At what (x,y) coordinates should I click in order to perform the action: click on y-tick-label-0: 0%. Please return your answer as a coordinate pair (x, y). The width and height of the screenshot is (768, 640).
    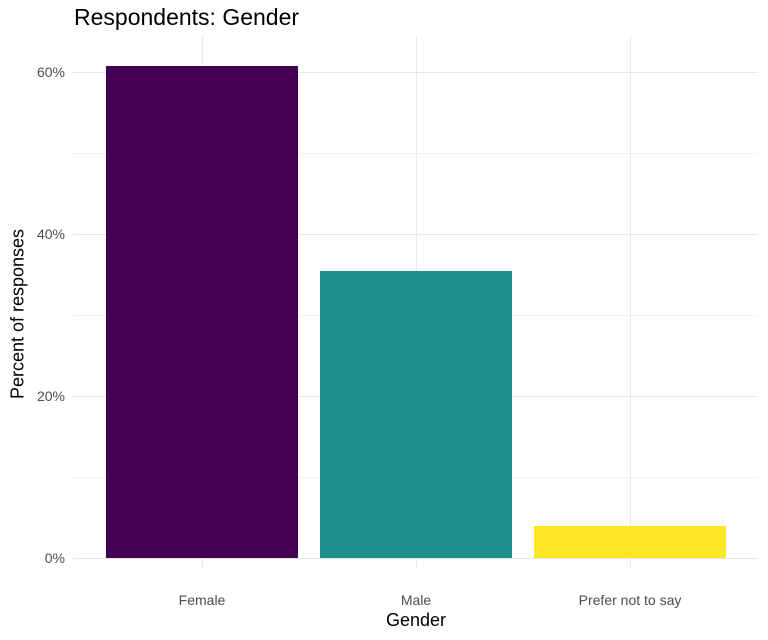
    Looking at the image, I should click on (54, 558).